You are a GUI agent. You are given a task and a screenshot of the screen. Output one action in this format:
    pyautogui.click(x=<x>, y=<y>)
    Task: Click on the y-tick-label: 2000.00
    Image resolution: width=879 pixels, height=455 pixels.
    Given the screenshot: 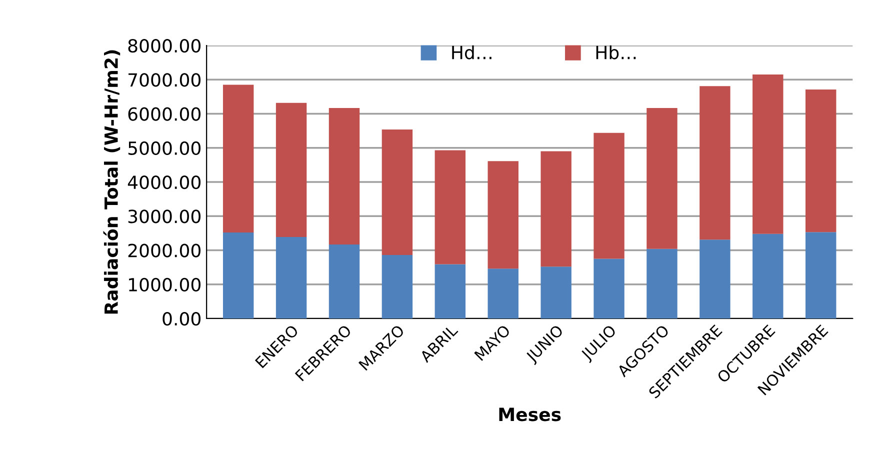 What is the action you would take?
    pyautogui.click(x=164, y=251)
    